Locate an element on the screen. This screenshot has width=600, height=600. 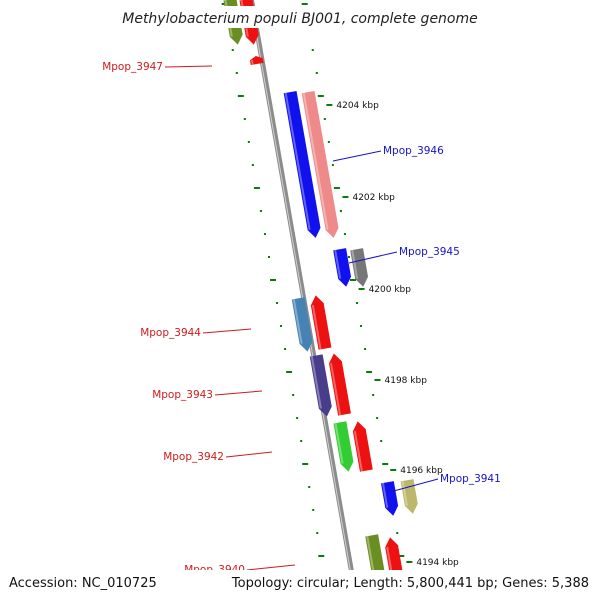
footer-backdrop is located at coordinates (300, 585).